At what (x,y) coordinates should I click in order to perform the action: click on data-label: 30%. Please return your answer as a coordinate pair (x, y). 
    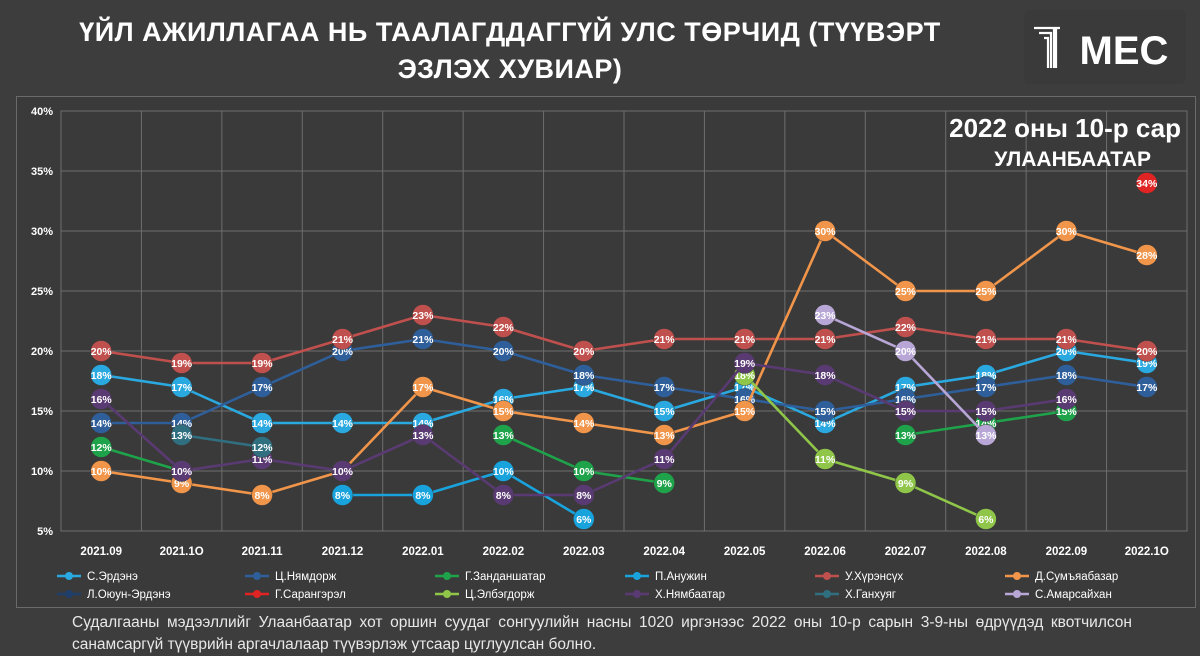
    Looking at the image, I should click on (826, 232).